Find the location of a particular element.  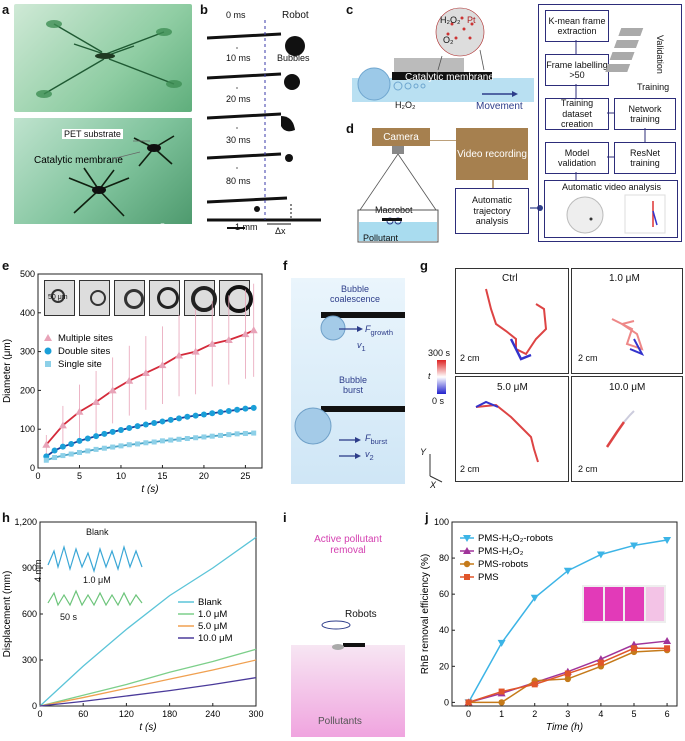

x-tick-label: 300 is located at coordinates (255, 714).